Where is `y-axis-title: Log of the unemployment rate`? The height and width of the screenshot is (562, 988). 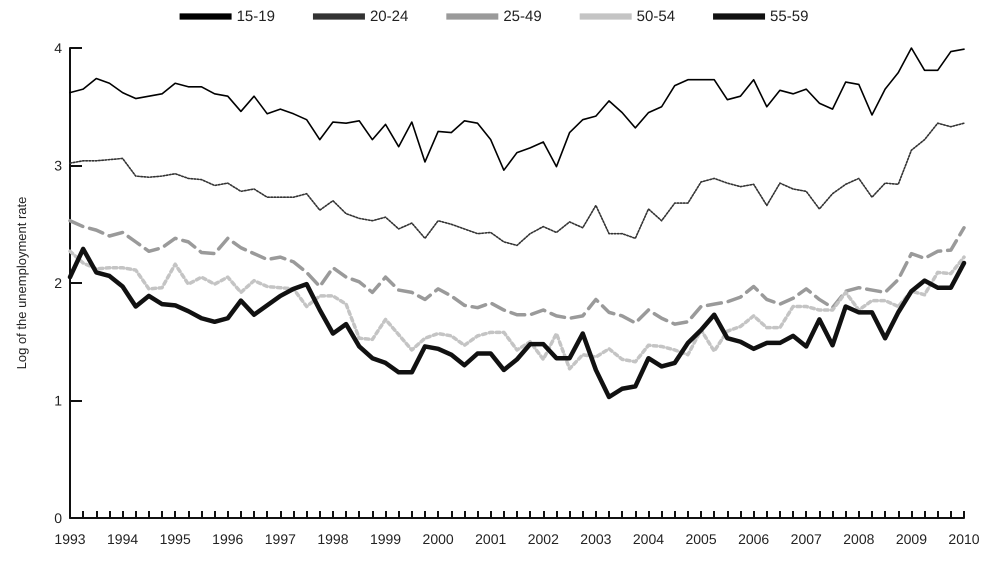 y-axis-title: Log of the unemployment rate is located at coordinates (21, 283).